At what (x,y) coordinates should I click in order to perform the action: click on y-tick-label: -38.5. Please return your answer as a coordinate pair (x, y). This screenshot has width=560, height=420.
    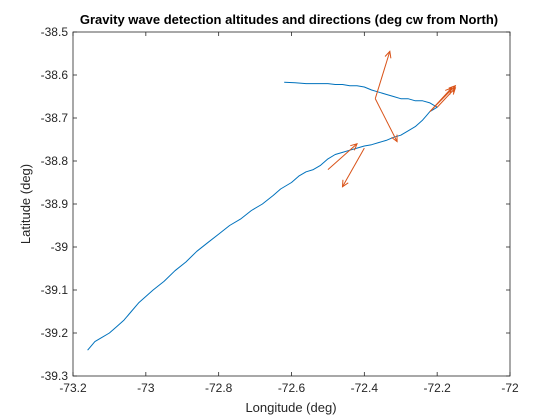
    Looking at the image, I should click on (55, 32).